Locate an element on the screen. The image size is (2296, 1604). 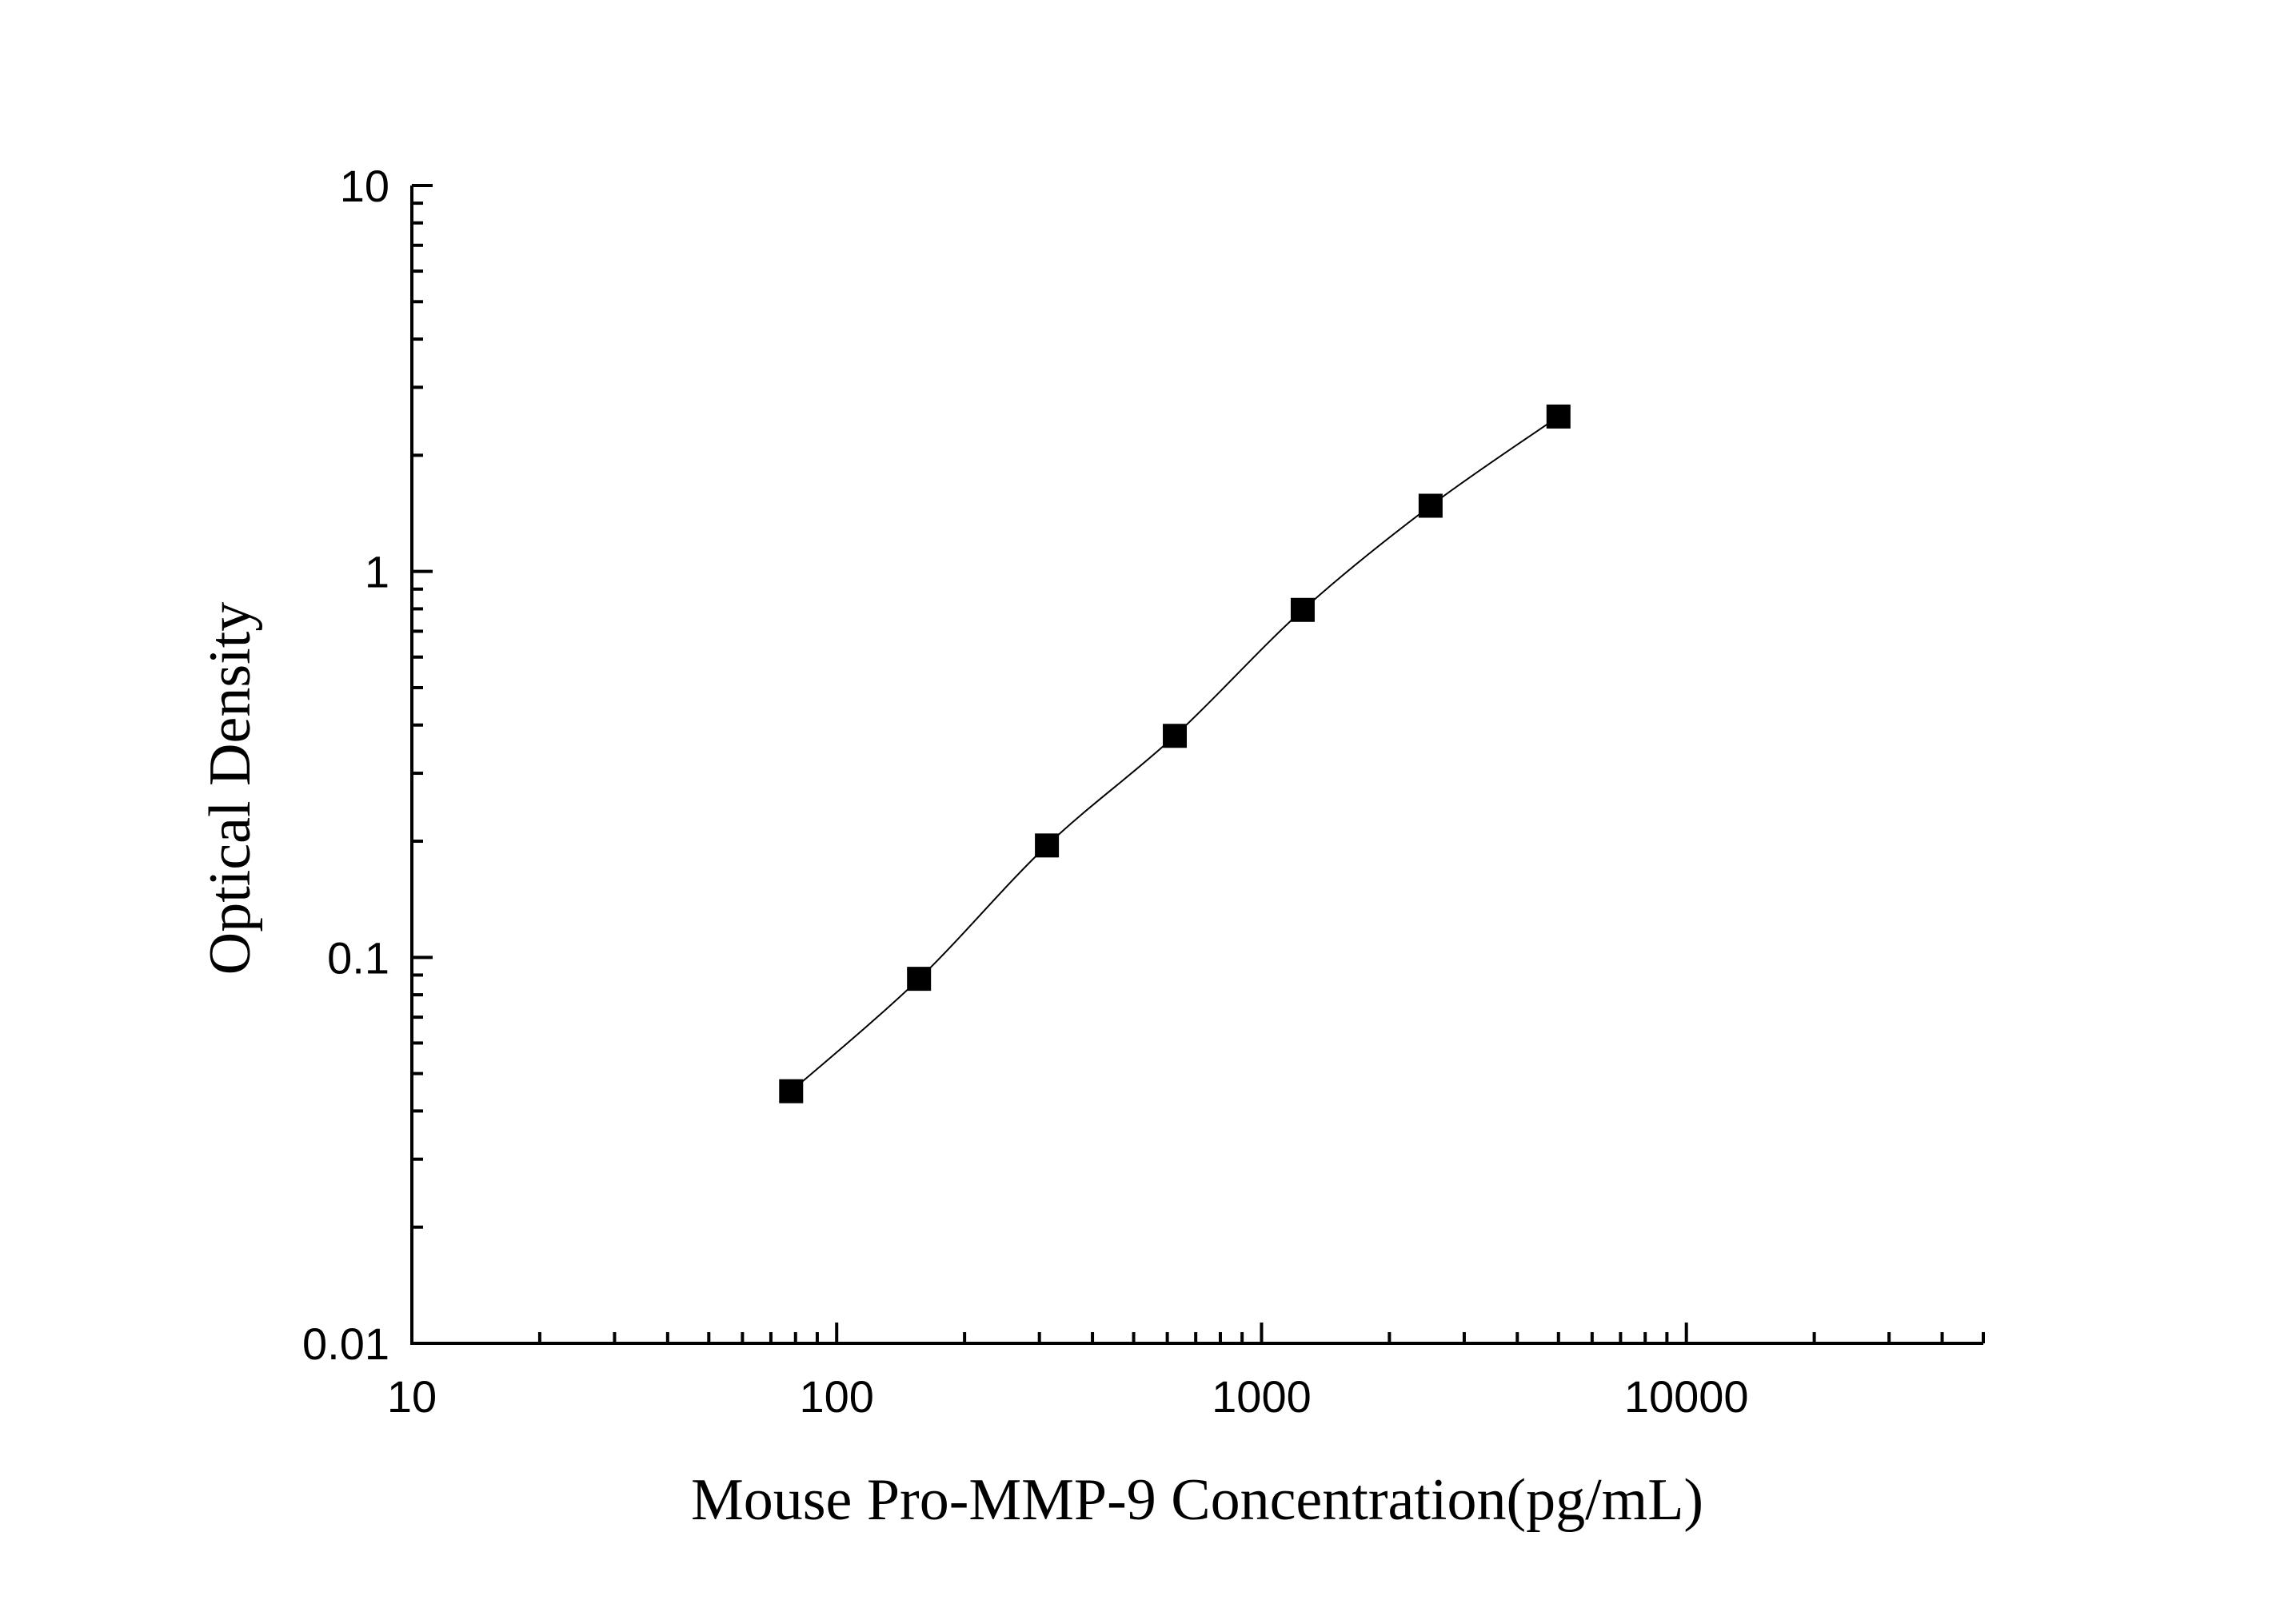
y-axis-tick-labels: 0.01 0.1 1 10 is located at coordinates (345, 765).